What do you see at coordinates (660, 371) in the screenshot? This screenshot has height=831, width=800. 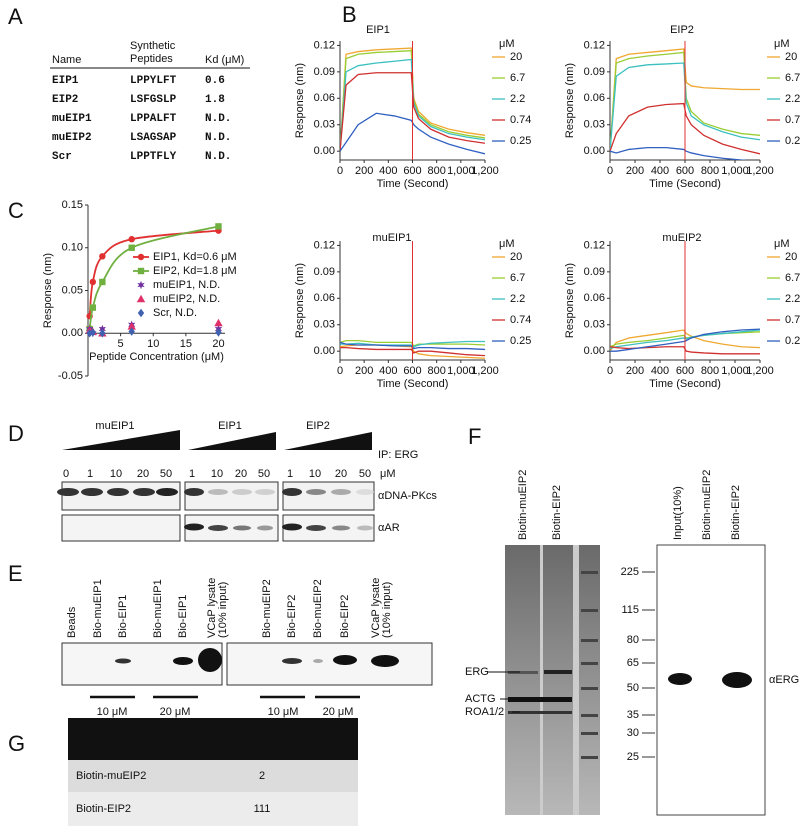 I see `x-tick-label: 400` at bounding box center [660, 371].